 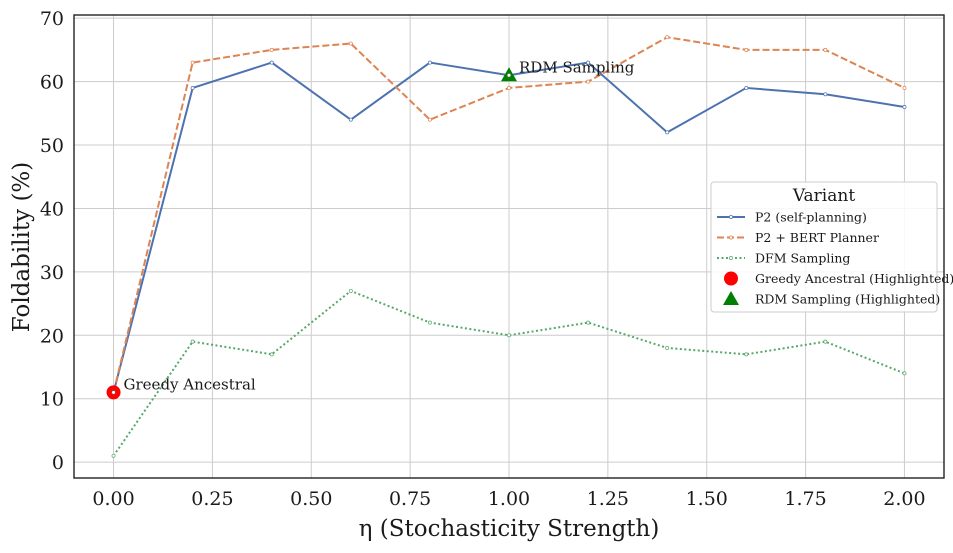 I want to click on y-tick-label: 40, so click(x=52, y=209).